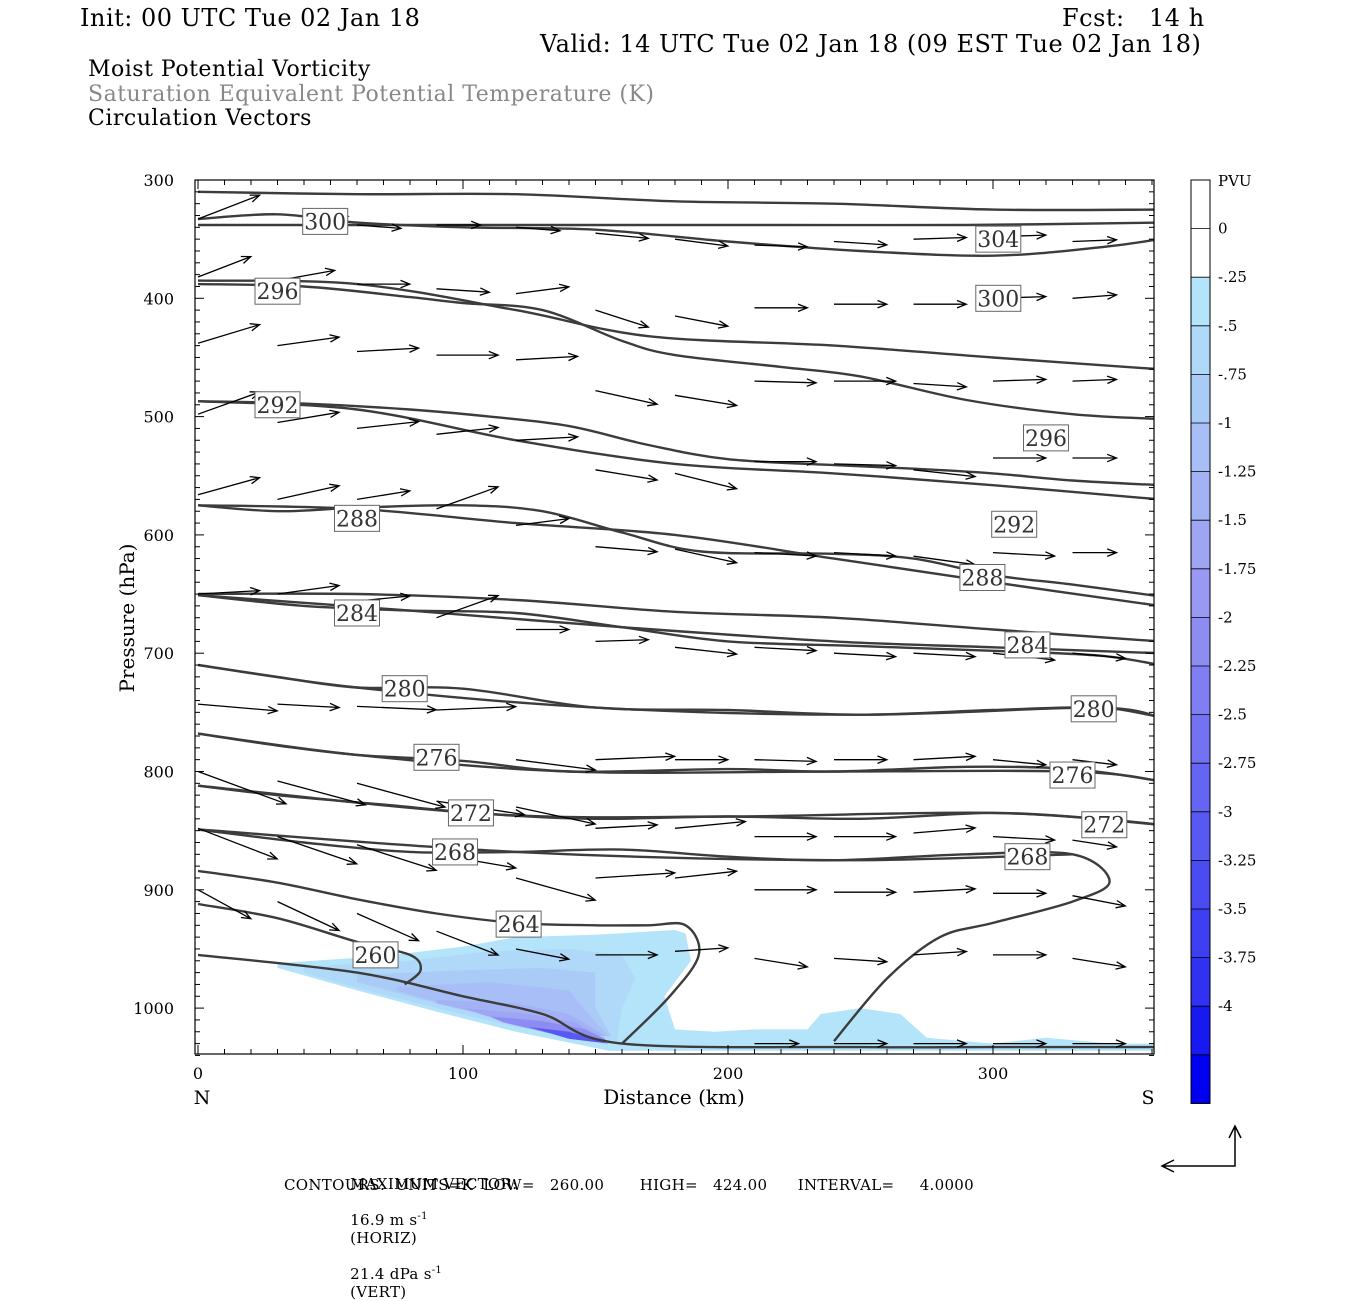 The width and height of the screenshot is (1350, 1301). What do you see at coordinates (1232, 374) in the screenshot?
I see `colorbar-label: -.75` at bounding box center [1232, 374].